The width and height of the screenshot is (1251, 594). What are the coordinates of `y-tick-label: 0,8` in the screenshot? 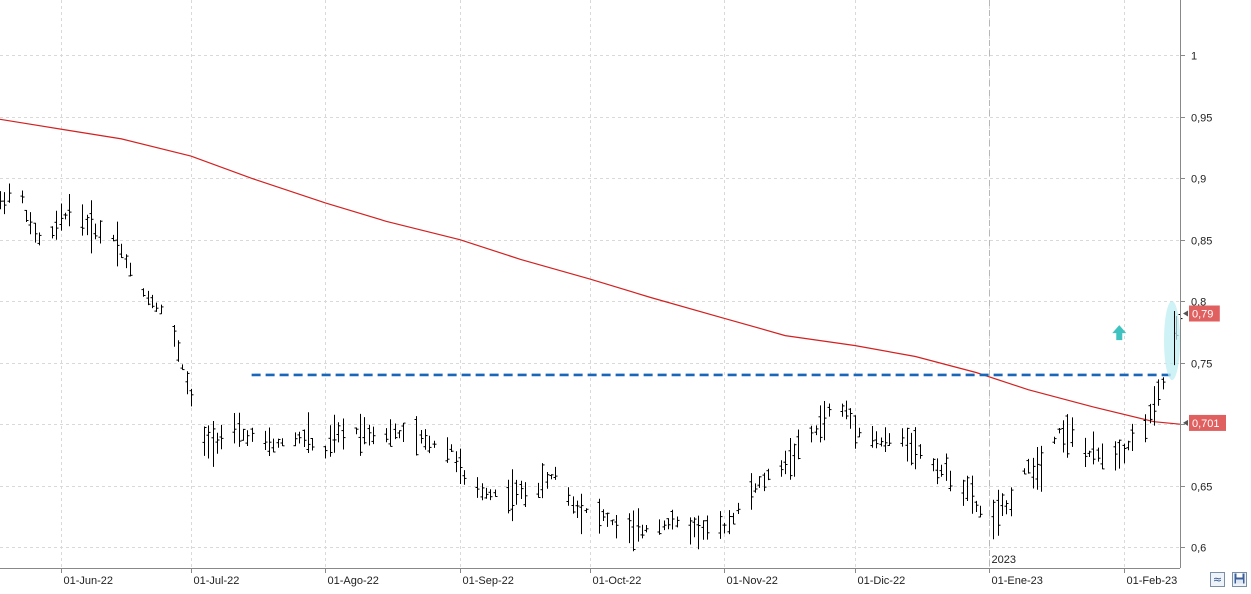 It's located at (1198, 303).